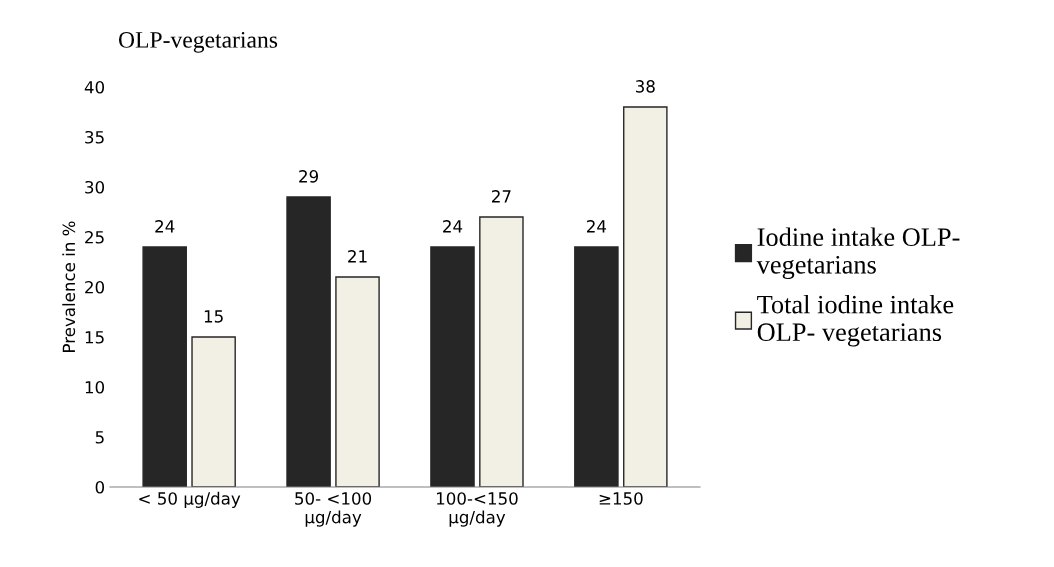 This screenshot has height=567, width=1054. What do you see at coordinates (213, 316) in the screenshot?
I see `data-label: 15` at bounding box center [213, 316].